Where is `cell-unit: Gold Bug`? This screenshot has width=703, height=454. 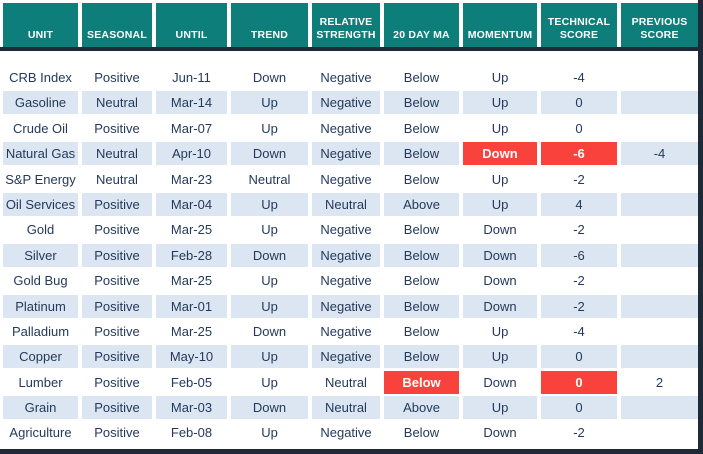
cell-unit: Gold Bug is located at coordinates (40, 281).